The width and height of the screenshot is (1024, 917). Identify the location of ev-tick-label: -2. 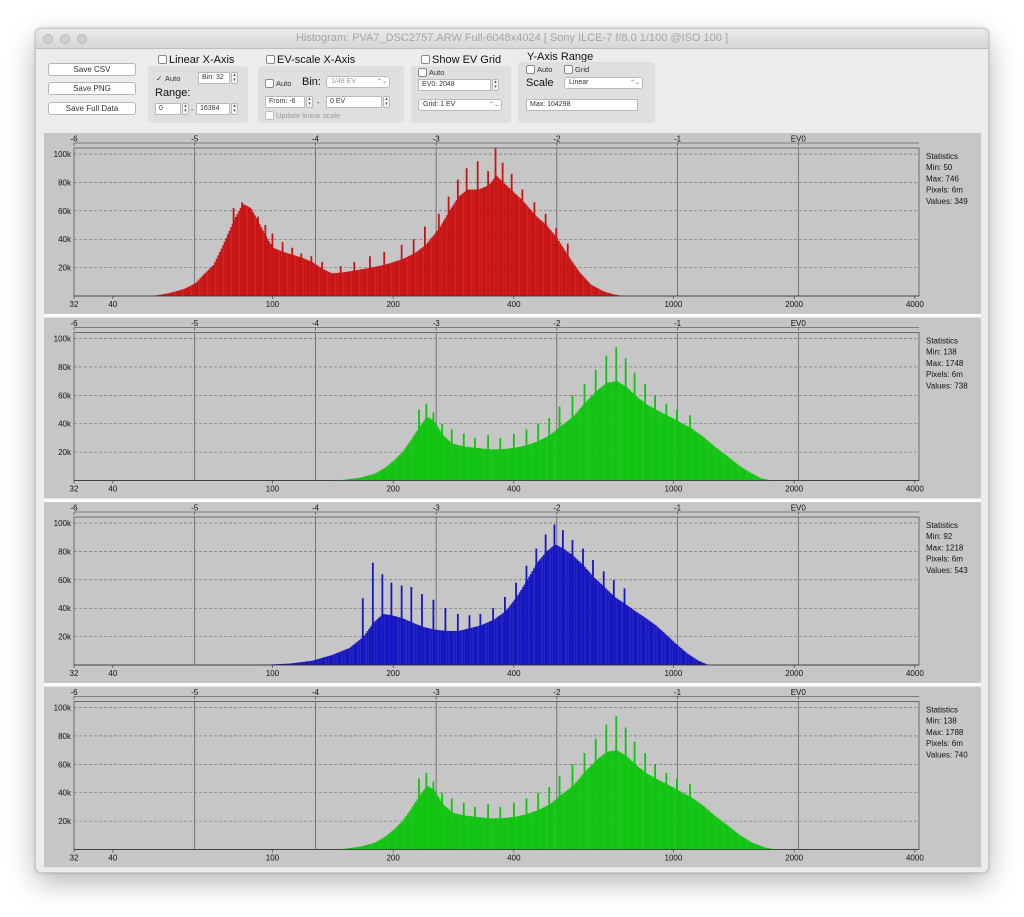
(557, 139).